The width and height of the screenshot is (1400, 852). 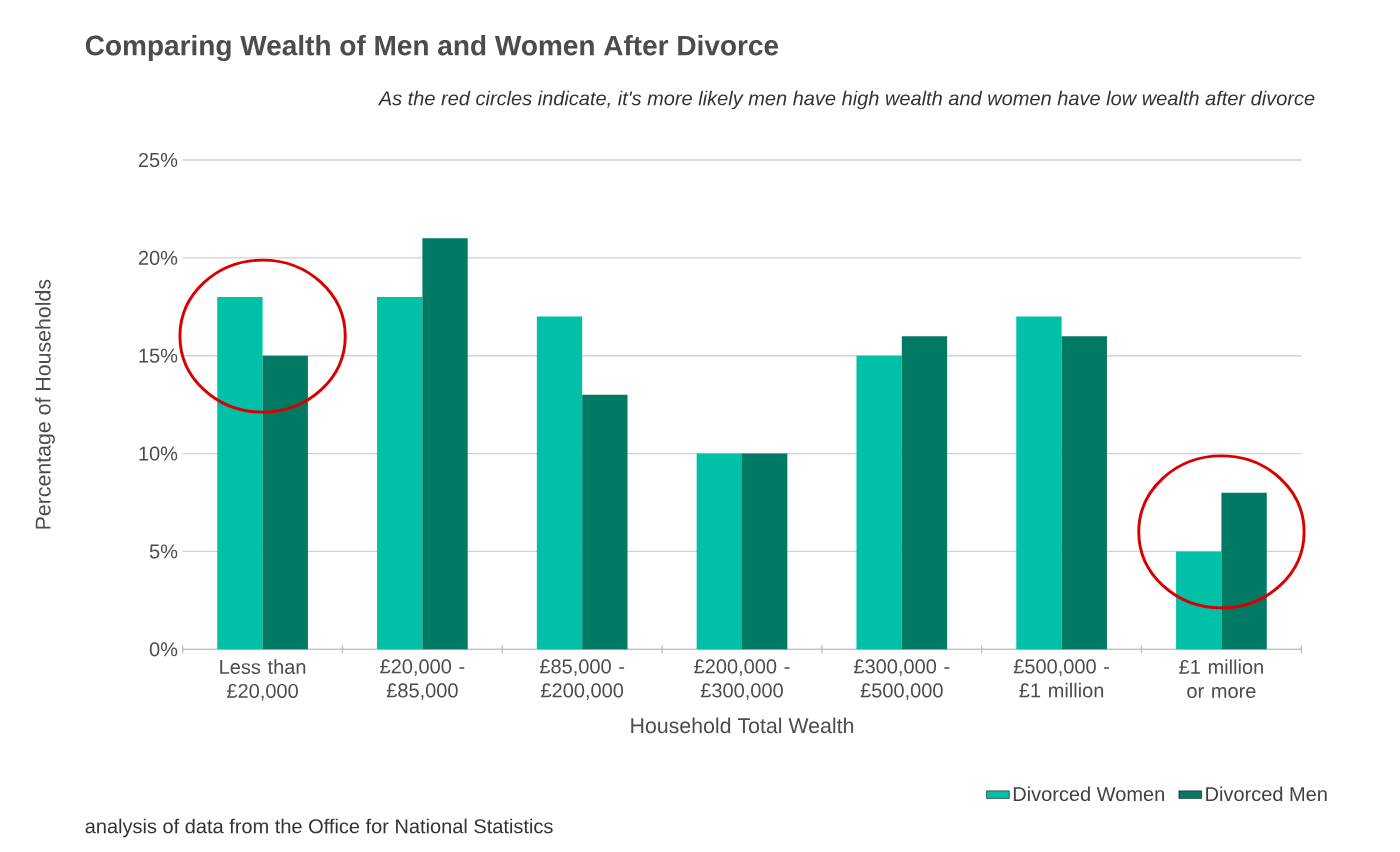 I want to click on y-tick-label: 20%, so click(x=158, y=257).